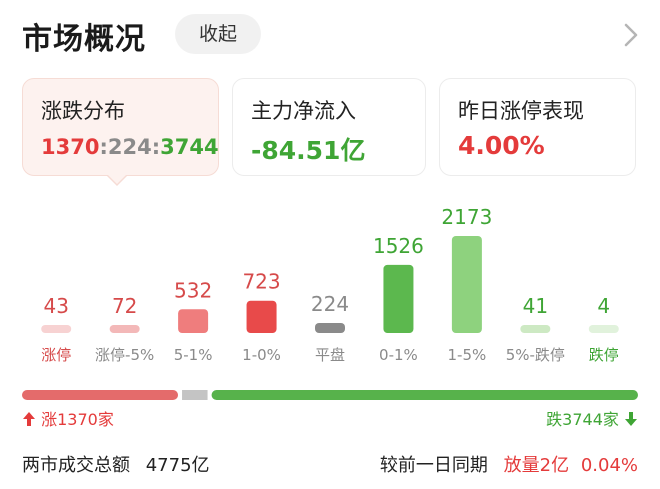 The width and height of the screenshot is (660, 489). Describe the element at coordinates (124, 355) in the screenshot. I see `bar-category-label: 涨停-5%` at that location.